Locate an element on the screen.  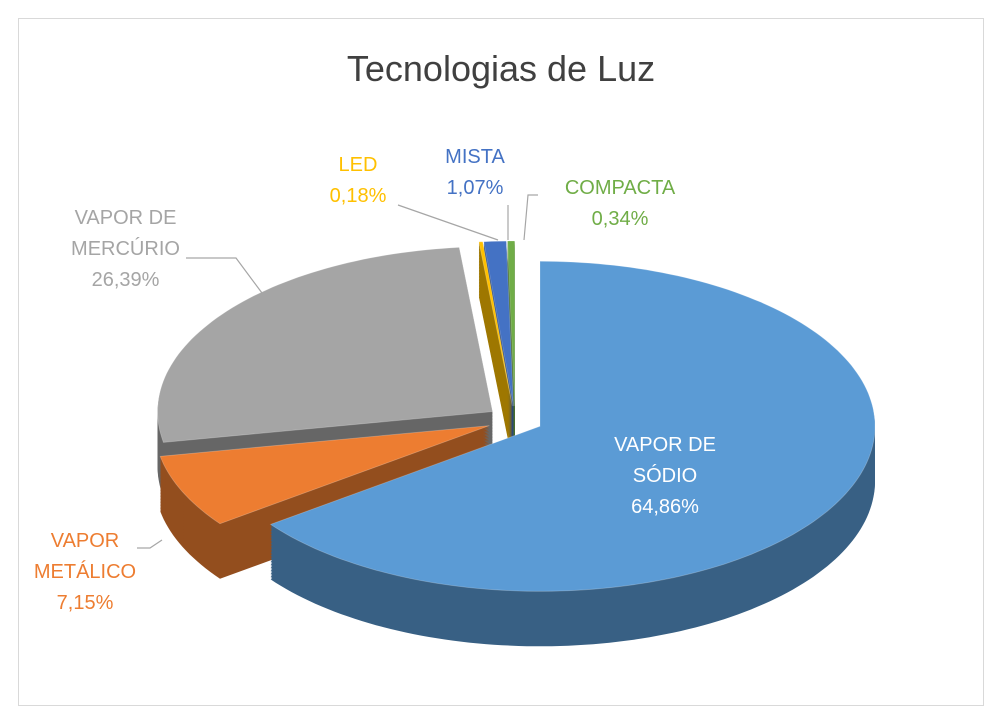
label-name: MISTA is located at coordinates (475, 157).